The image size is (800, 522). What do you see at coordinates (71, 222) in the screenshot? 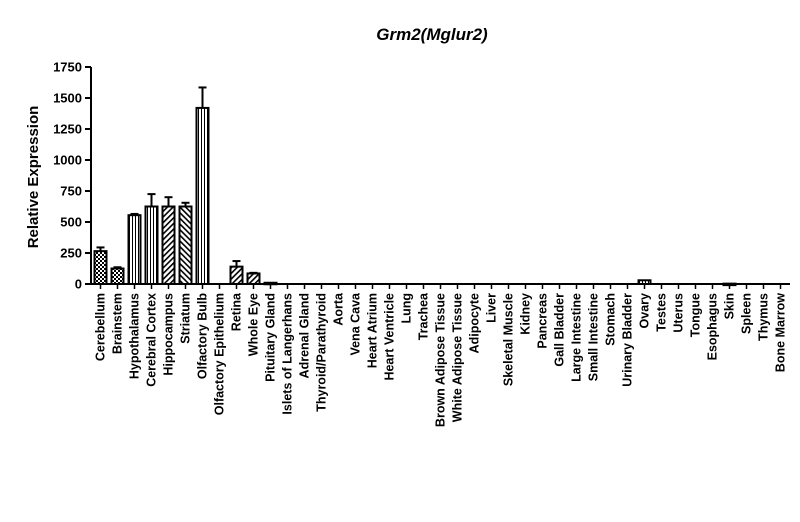
I see `y-tick-label: 500` at bounding box center [71, 222].